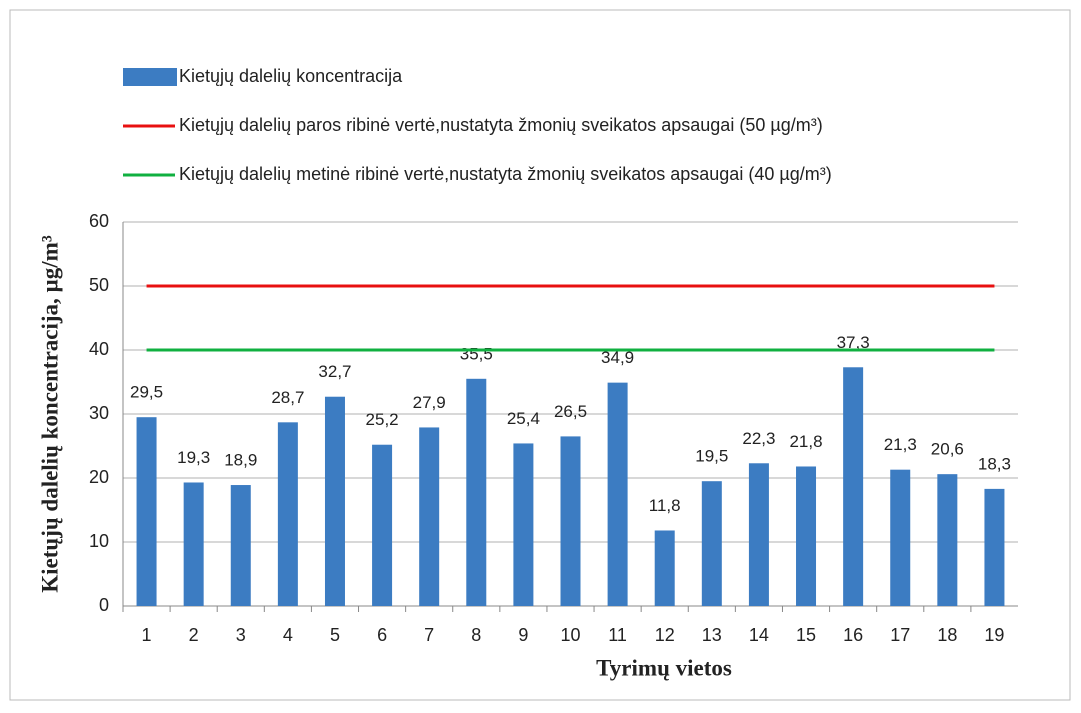  Describe the element at coordinates (758, 438) in the screenshot. I see `data-label: 22,3` at that location.